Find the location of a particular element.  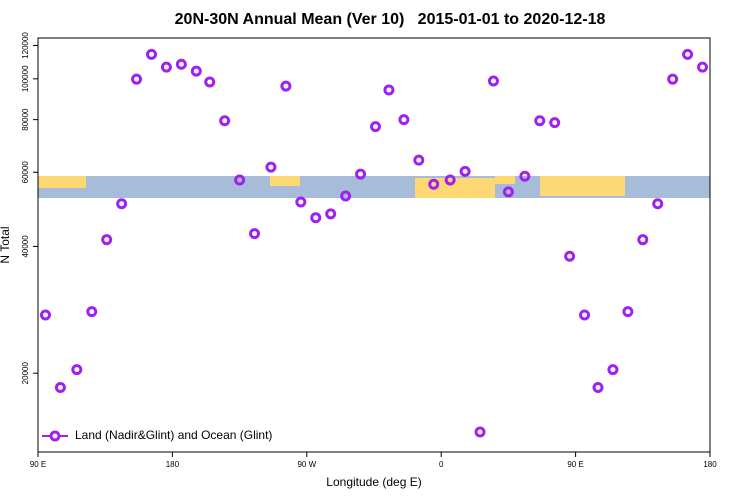

y-axis-label: N Total is located at coordinates (6, 244).